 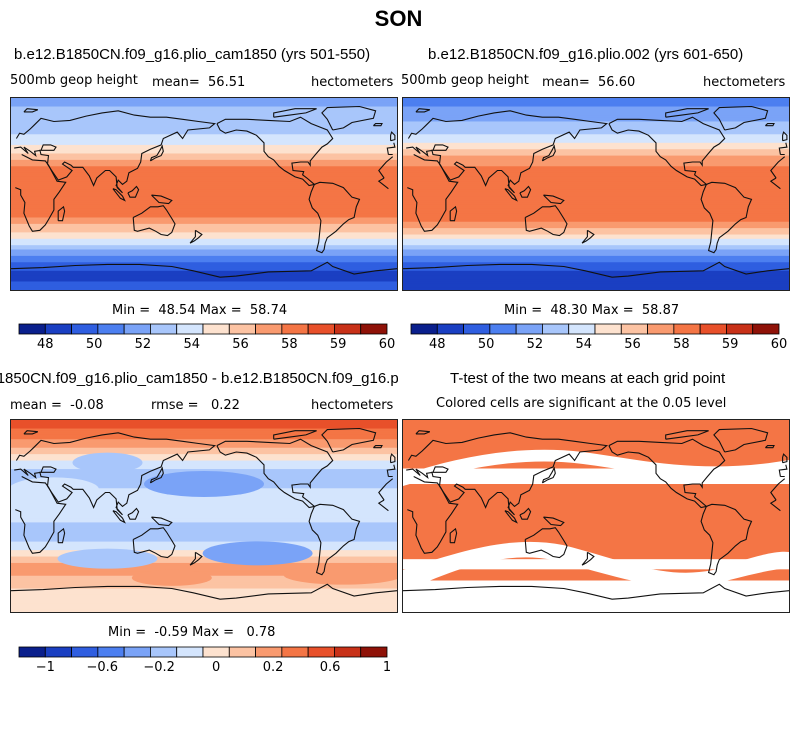 I want to click on colorbar-tick-label: 0.2, so click(x=273, y=667).